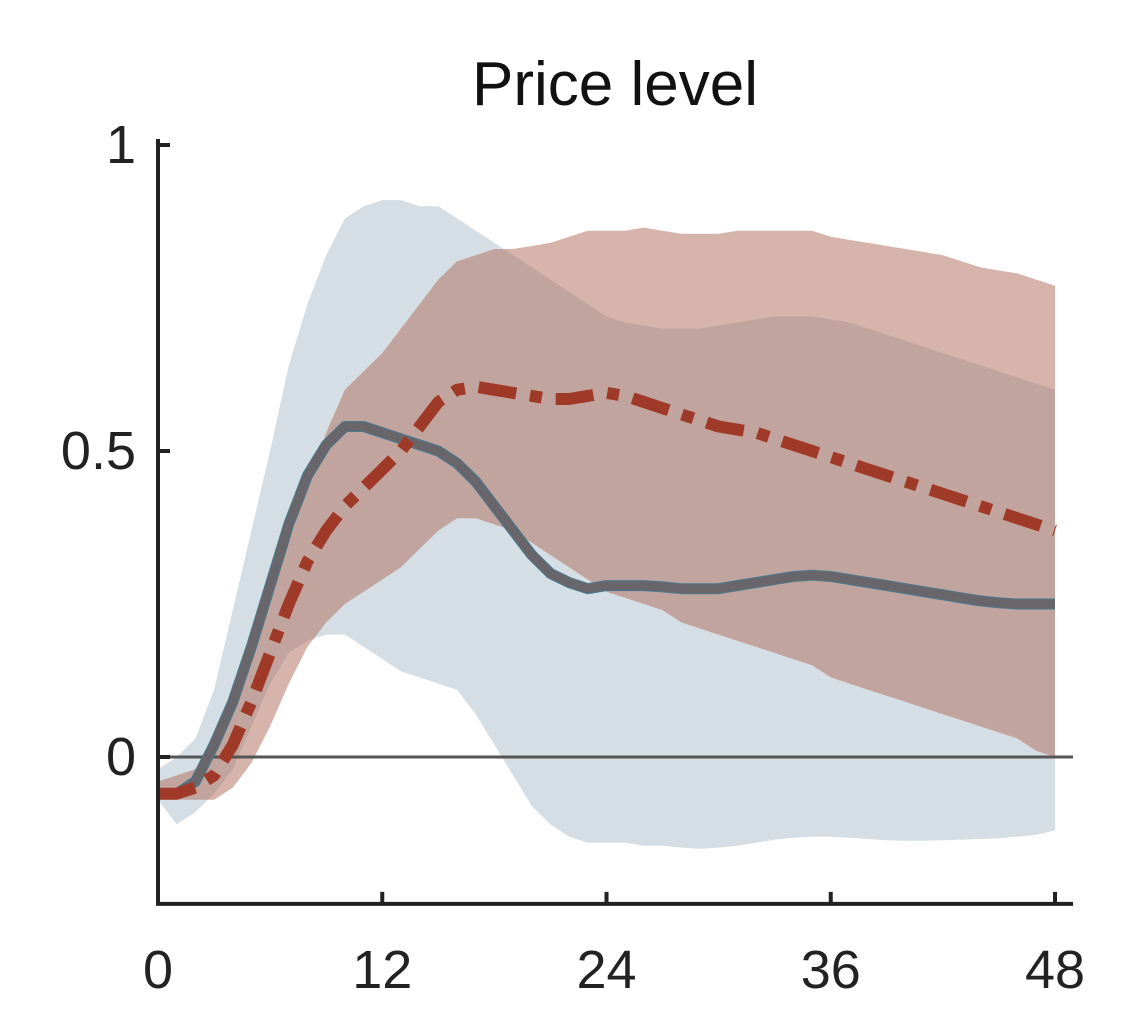 This screenshot has width=1147, height=1024. I want to click on x-tick-label: 0, so click(158, 970).